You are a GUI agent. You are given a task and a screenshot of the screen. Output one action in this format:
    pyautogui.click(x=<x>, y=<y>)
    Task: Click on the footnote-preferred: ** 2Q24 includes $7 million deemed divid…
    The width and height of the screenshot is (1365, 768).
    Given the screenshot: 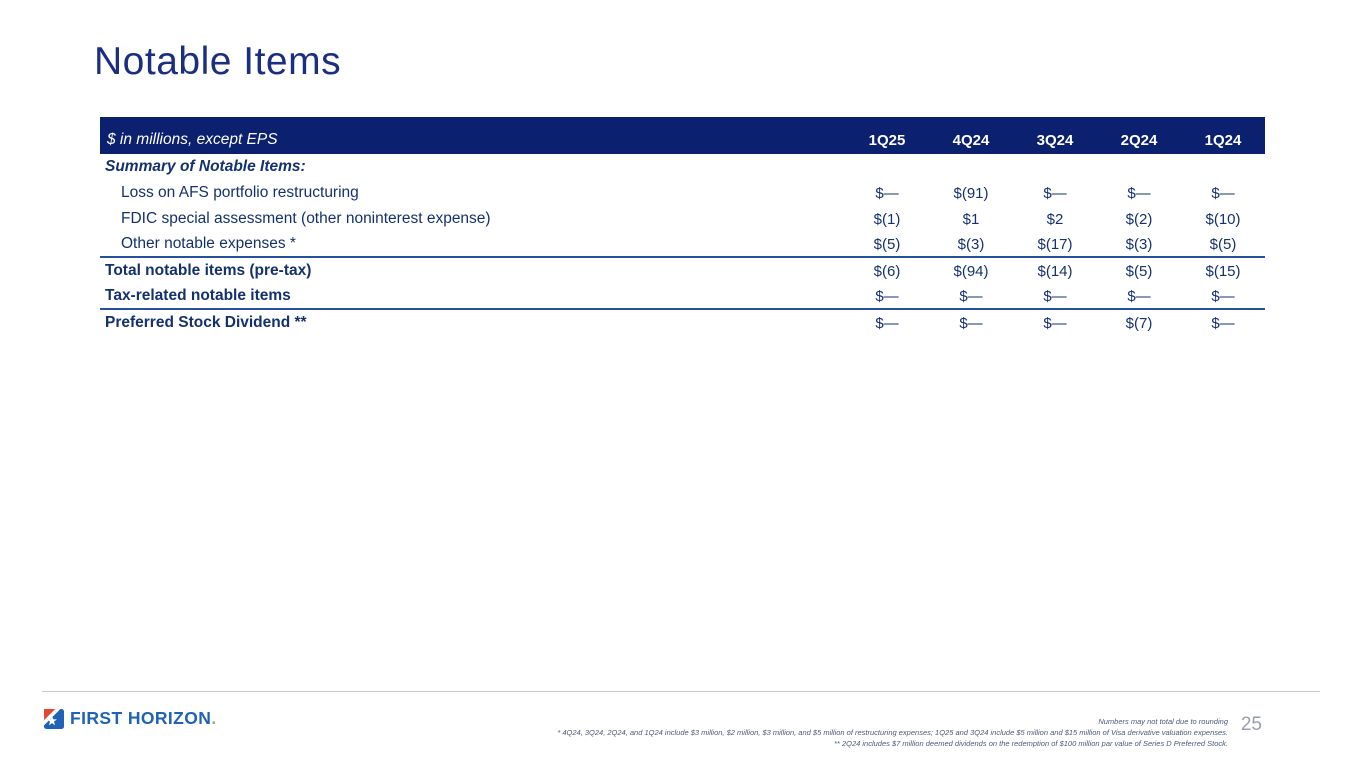 What is the action you would take?
    pyautogui.click(x=1031, y=743)
    